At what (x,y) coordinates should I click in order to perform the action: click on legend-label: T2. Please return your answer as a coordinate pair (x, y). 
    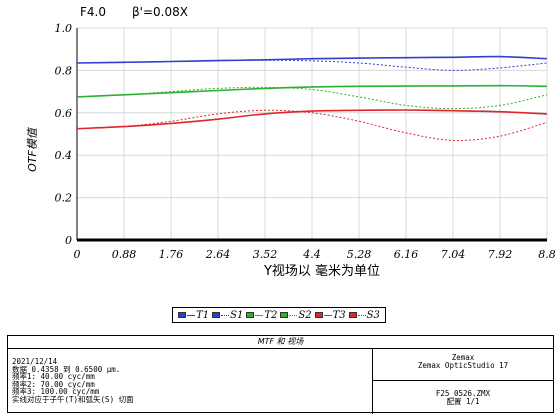
    Looking at the image, I should click on (271, 315).